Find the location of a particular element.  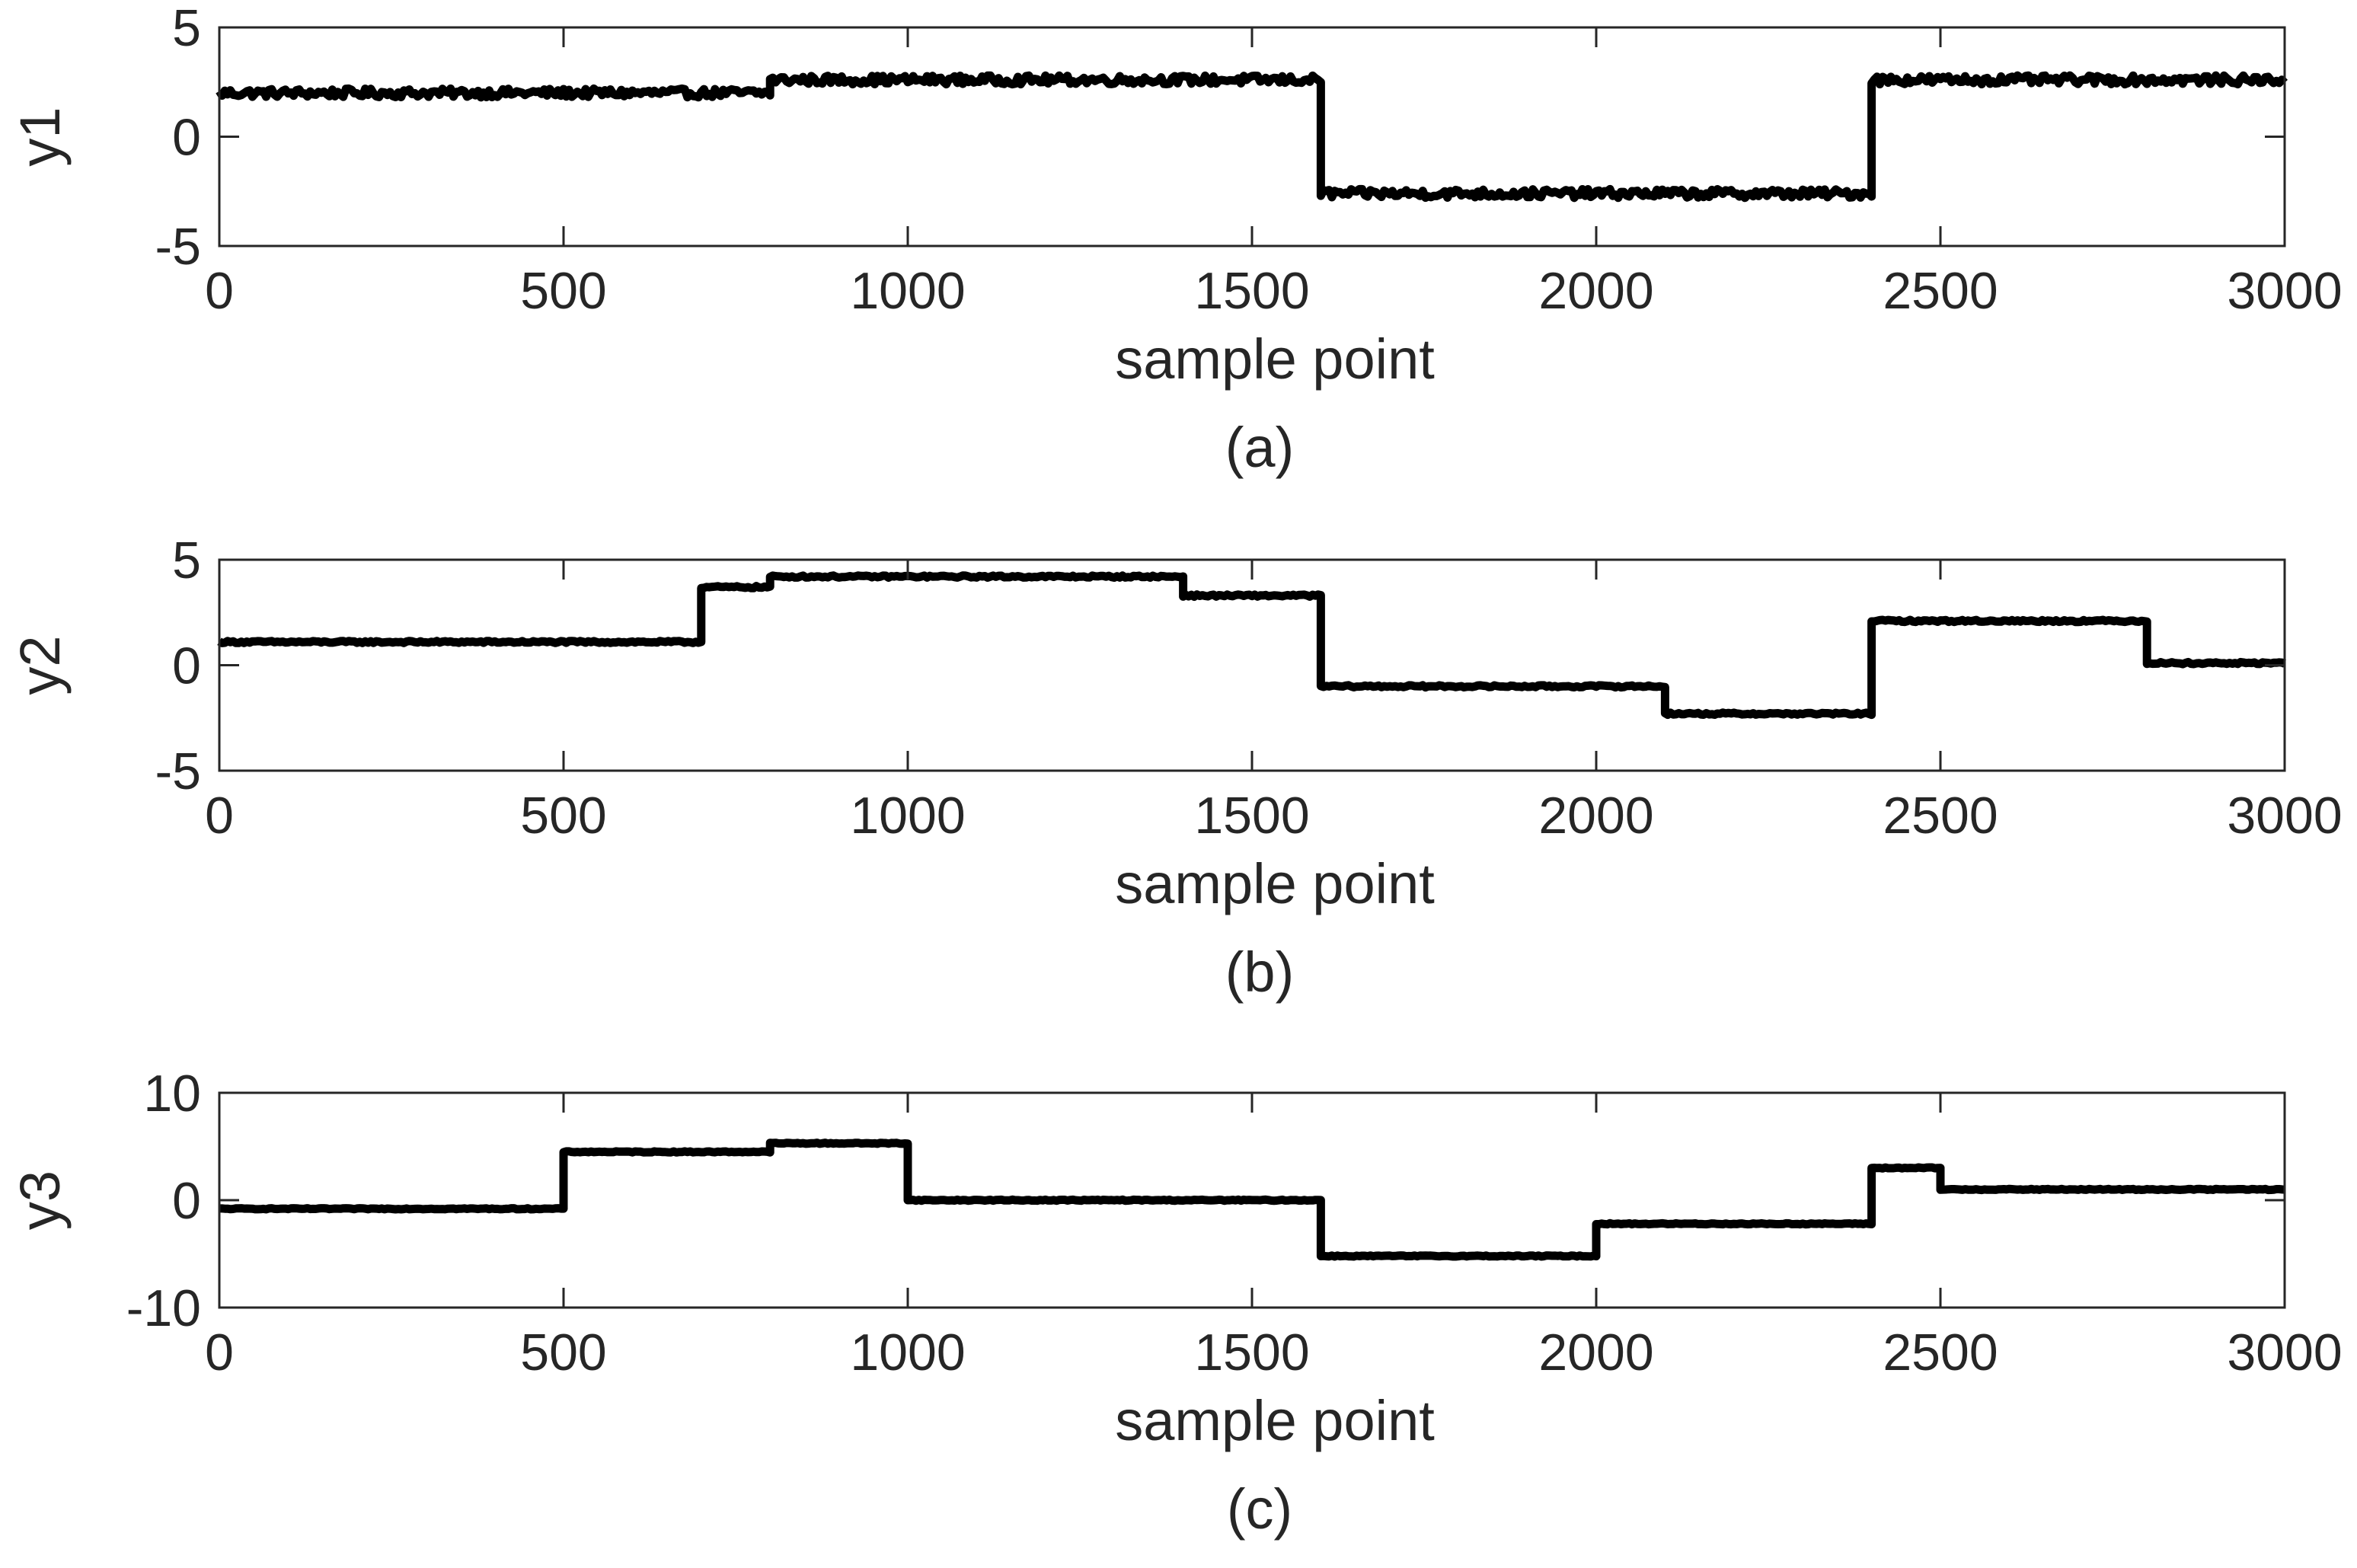

y-tick-label: -10 is located at coordinates (163, 1308).